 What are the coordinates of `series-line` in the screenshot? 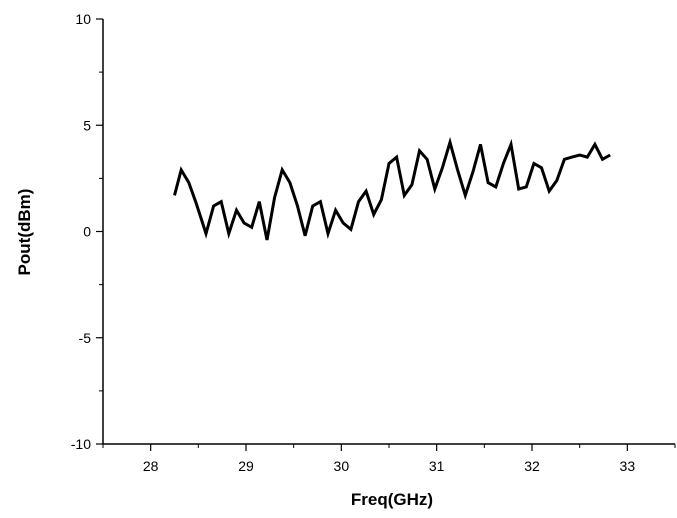 It's located at (392, 188).